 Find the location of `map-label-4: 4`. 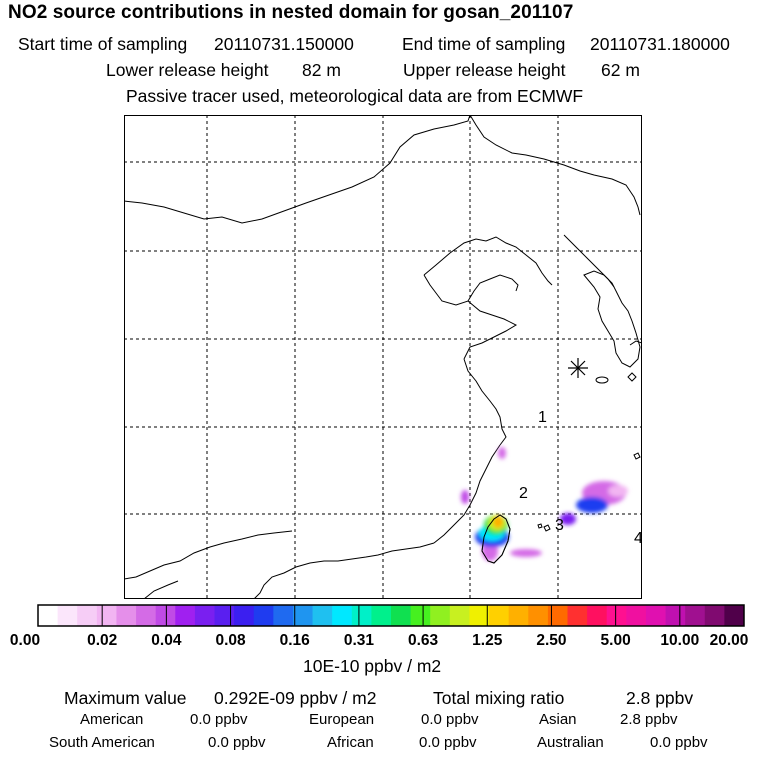

map-label-4: 4 is located at coordinates (638, 538).